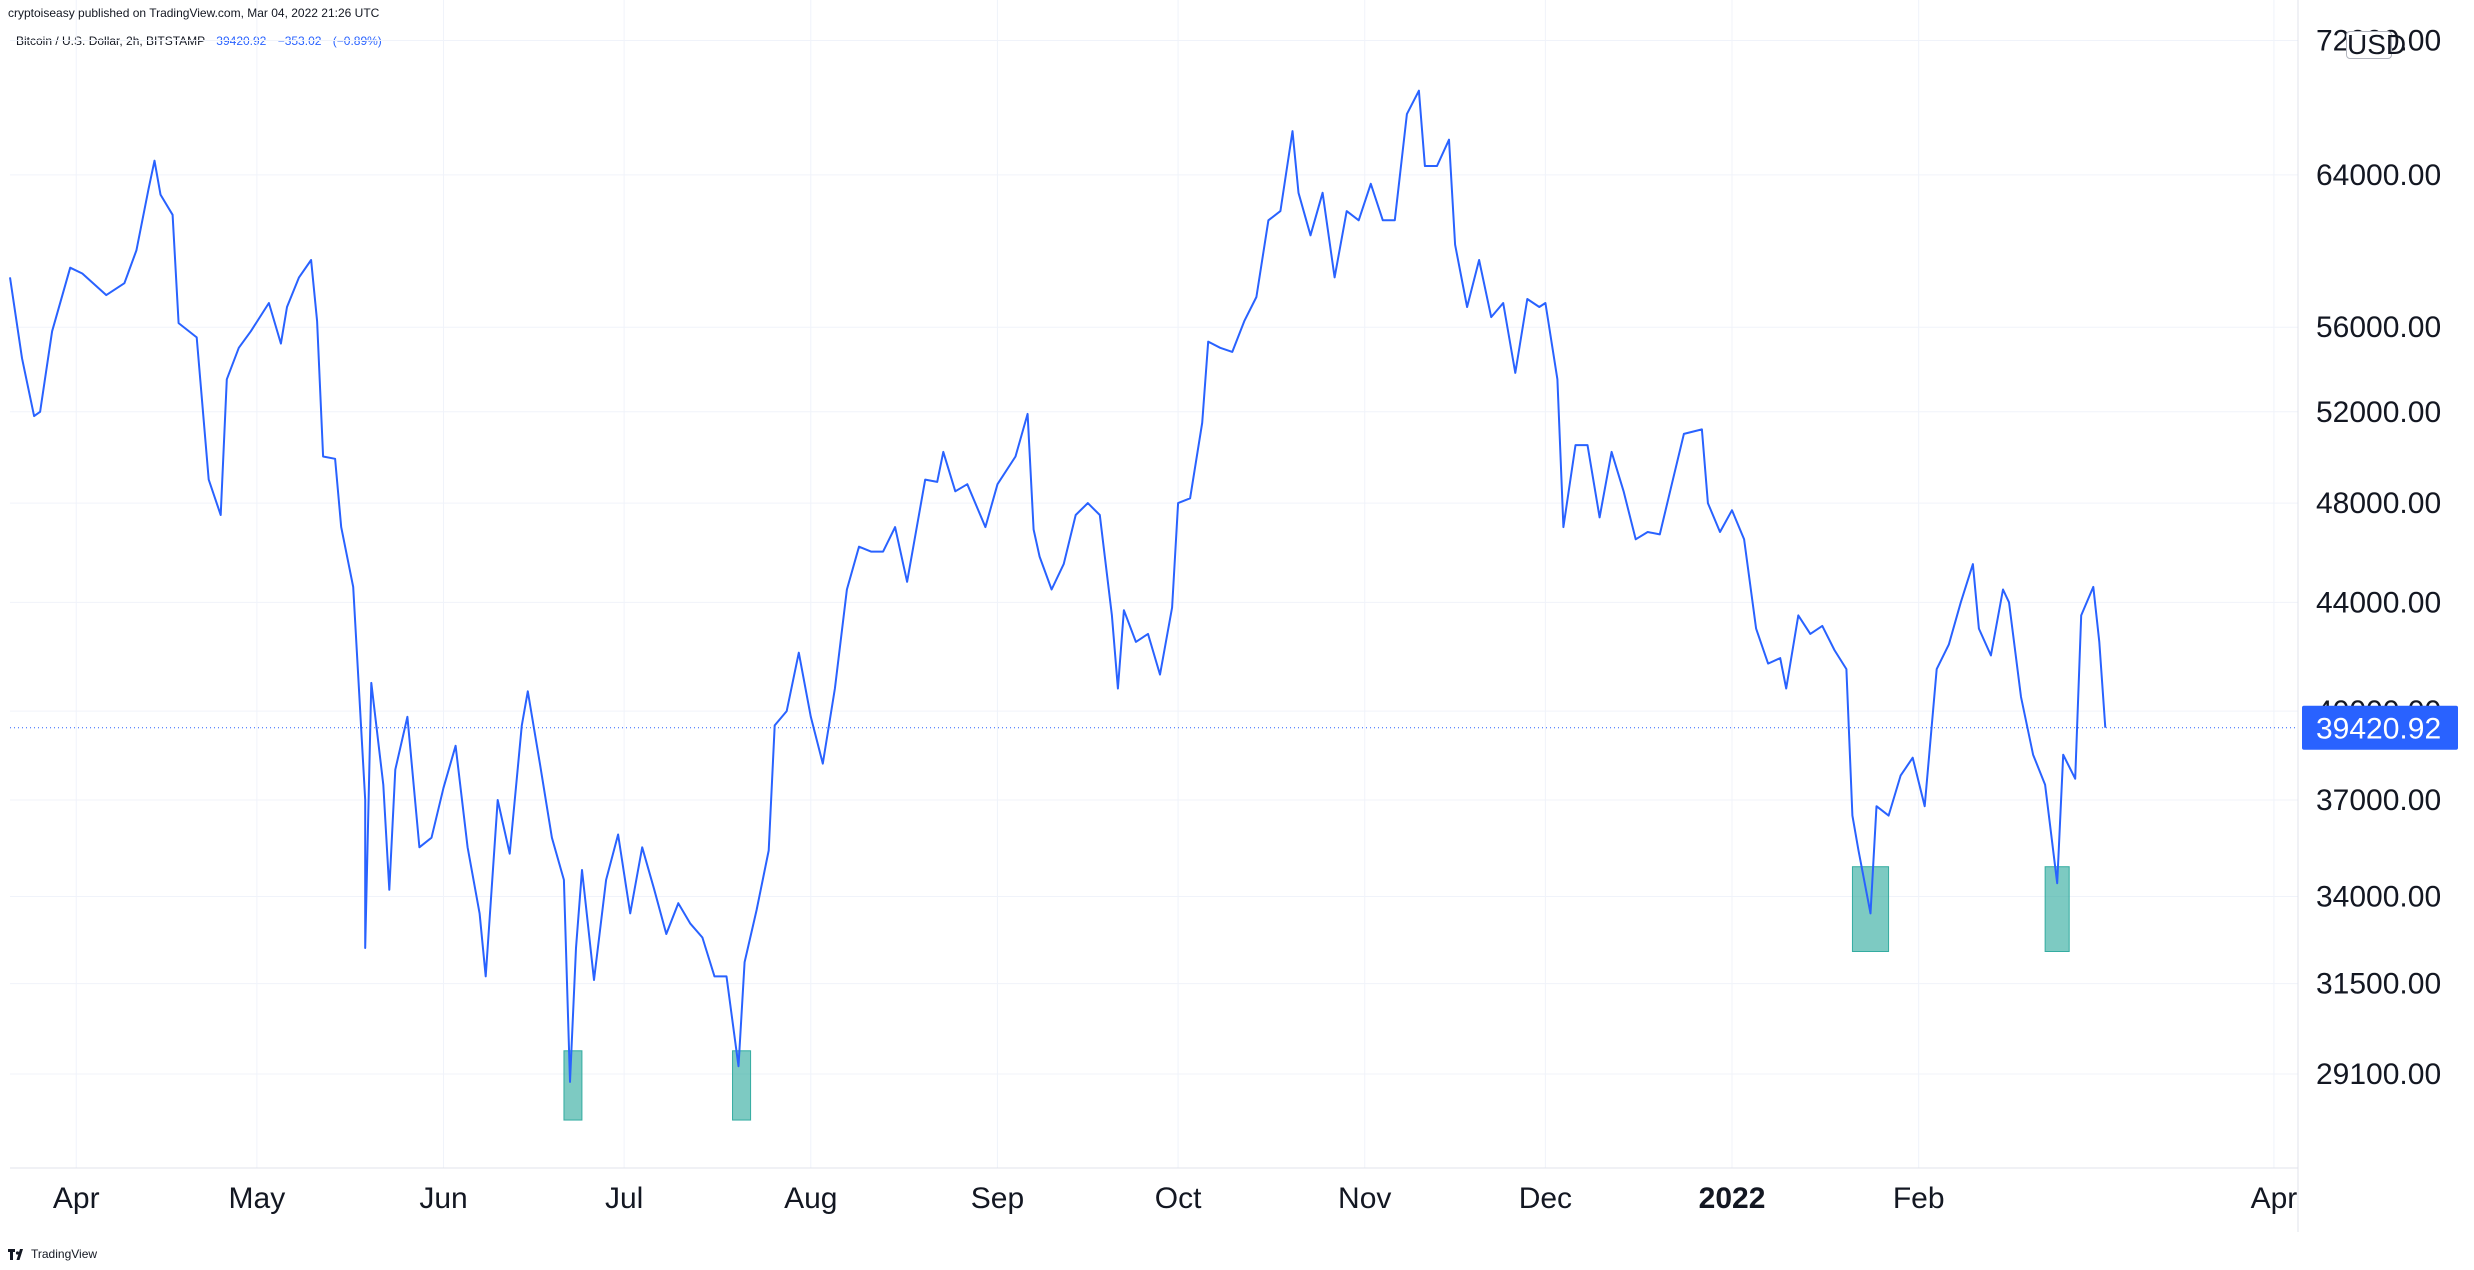 The image size is (2474, 1270). What do you see at coordinates (1178, 1198) in the screenshot?
I see `x-tick-label: Oct` at bounding box center [1178, 1198].